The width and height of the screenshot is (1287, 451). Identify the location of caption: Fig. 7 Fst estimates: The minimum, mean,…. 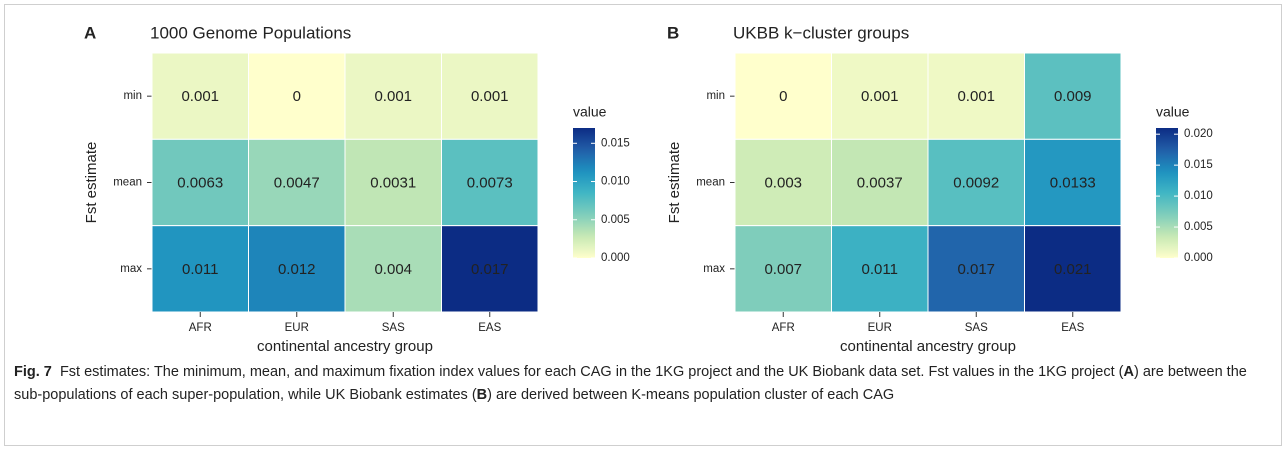
(641, 384).